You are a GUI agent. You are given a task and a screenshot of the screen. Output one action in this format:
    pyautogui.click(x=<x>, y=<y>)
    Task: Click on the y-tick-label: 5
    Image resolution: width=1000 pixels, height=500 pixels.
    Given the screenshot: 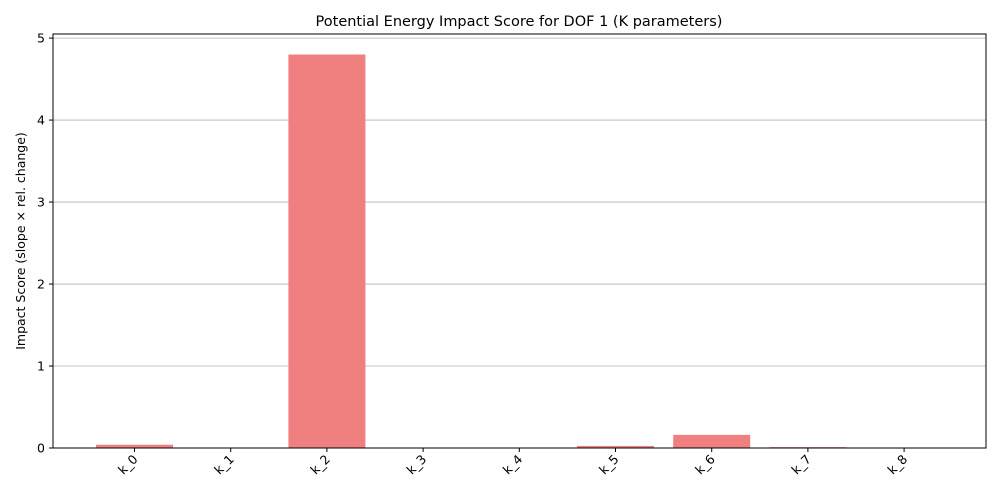 What is the action you would take?
    pyautogui.click(x=41, y=38)
    